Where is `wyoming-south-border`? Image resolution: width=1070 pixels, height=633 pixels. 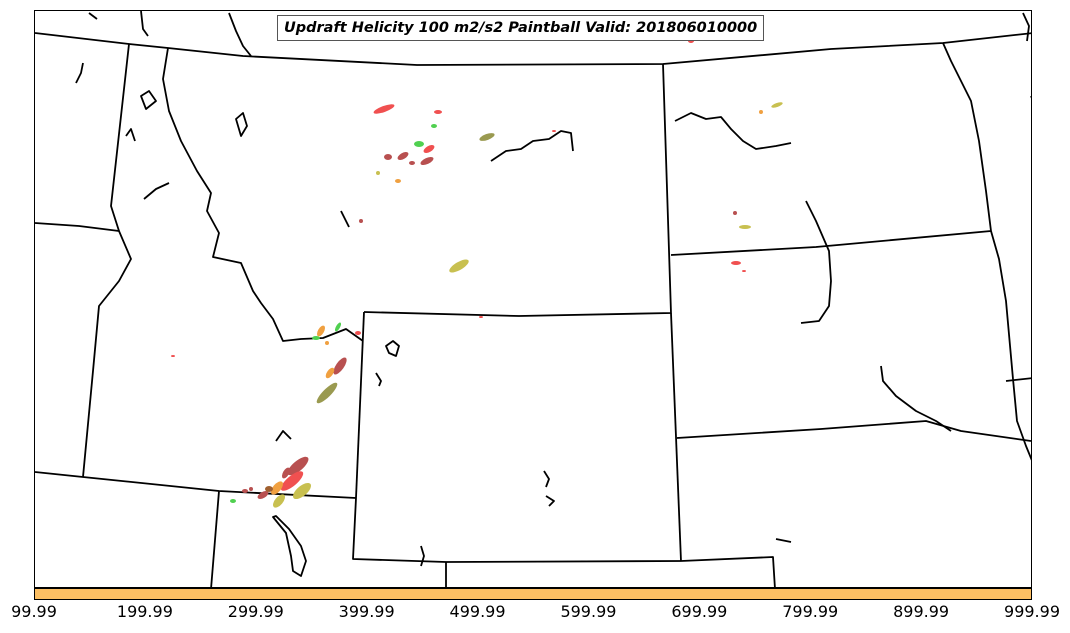
wyoming-south-border is located at coordinates (517, 530).